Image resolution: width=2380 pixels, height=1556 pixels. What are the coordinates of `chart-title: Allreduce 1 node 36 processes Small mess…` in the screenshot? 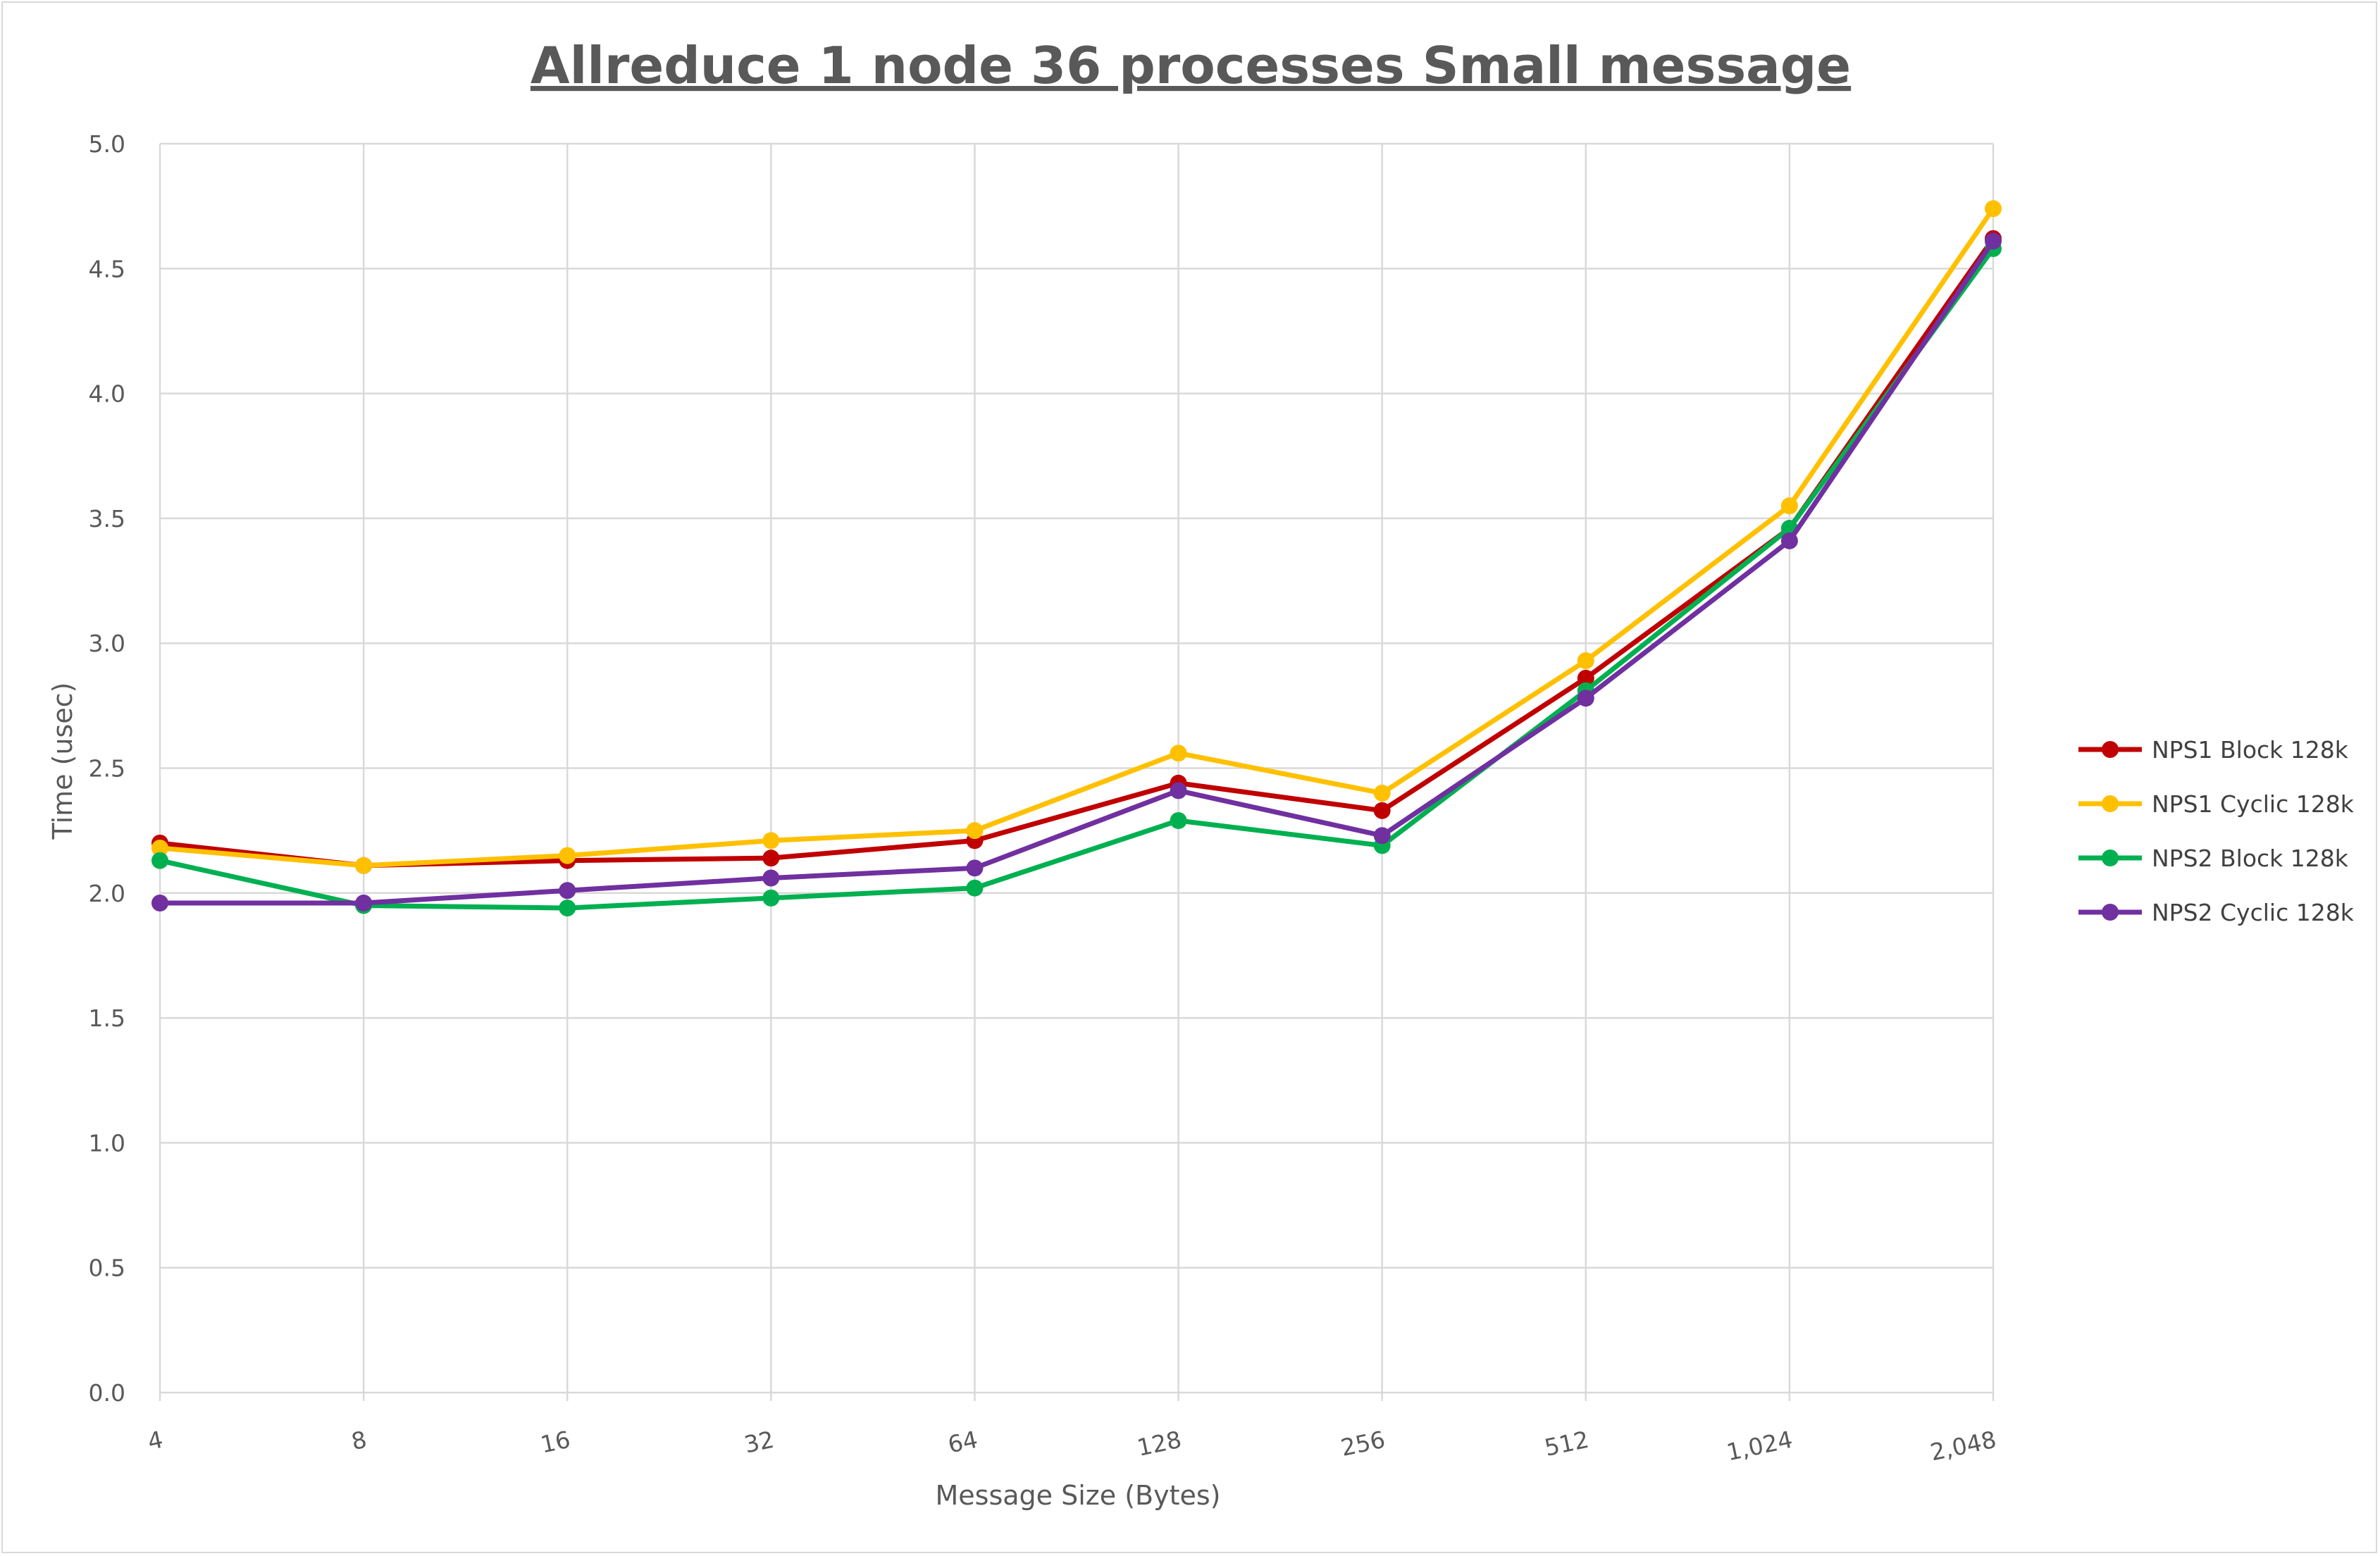 It's located at (1191, 65).